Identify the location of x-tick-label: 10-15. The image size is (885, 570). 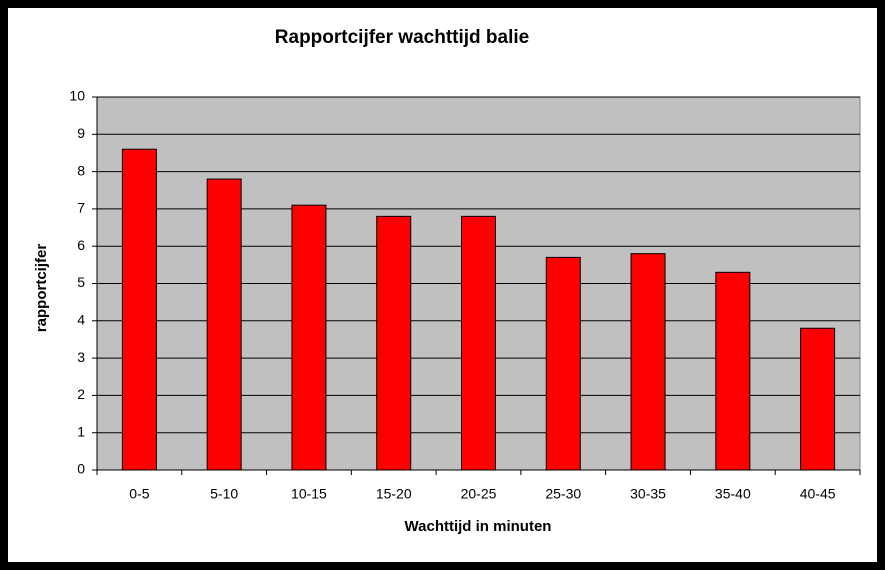
(309, 494).